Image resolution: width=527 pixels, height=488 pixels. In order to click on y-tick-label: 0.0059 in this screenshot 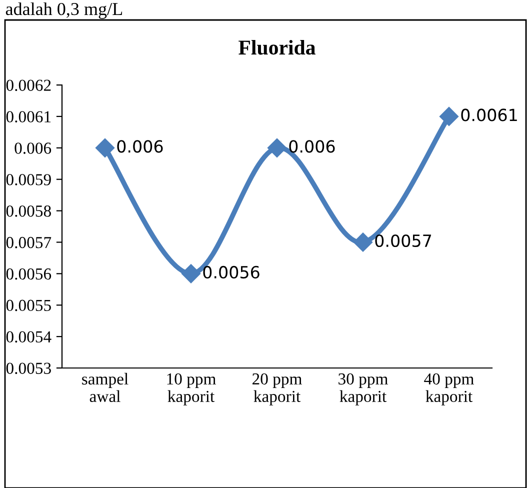, I will do `click(28, 180)`.